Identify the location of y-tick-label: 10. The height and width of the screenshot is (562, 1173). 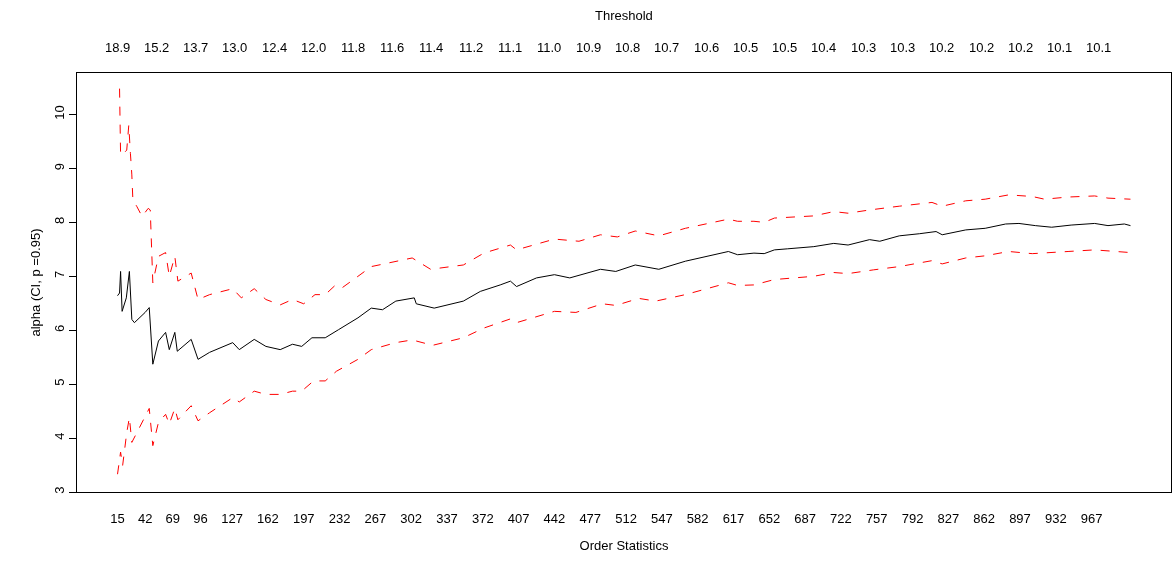
(59, 112).